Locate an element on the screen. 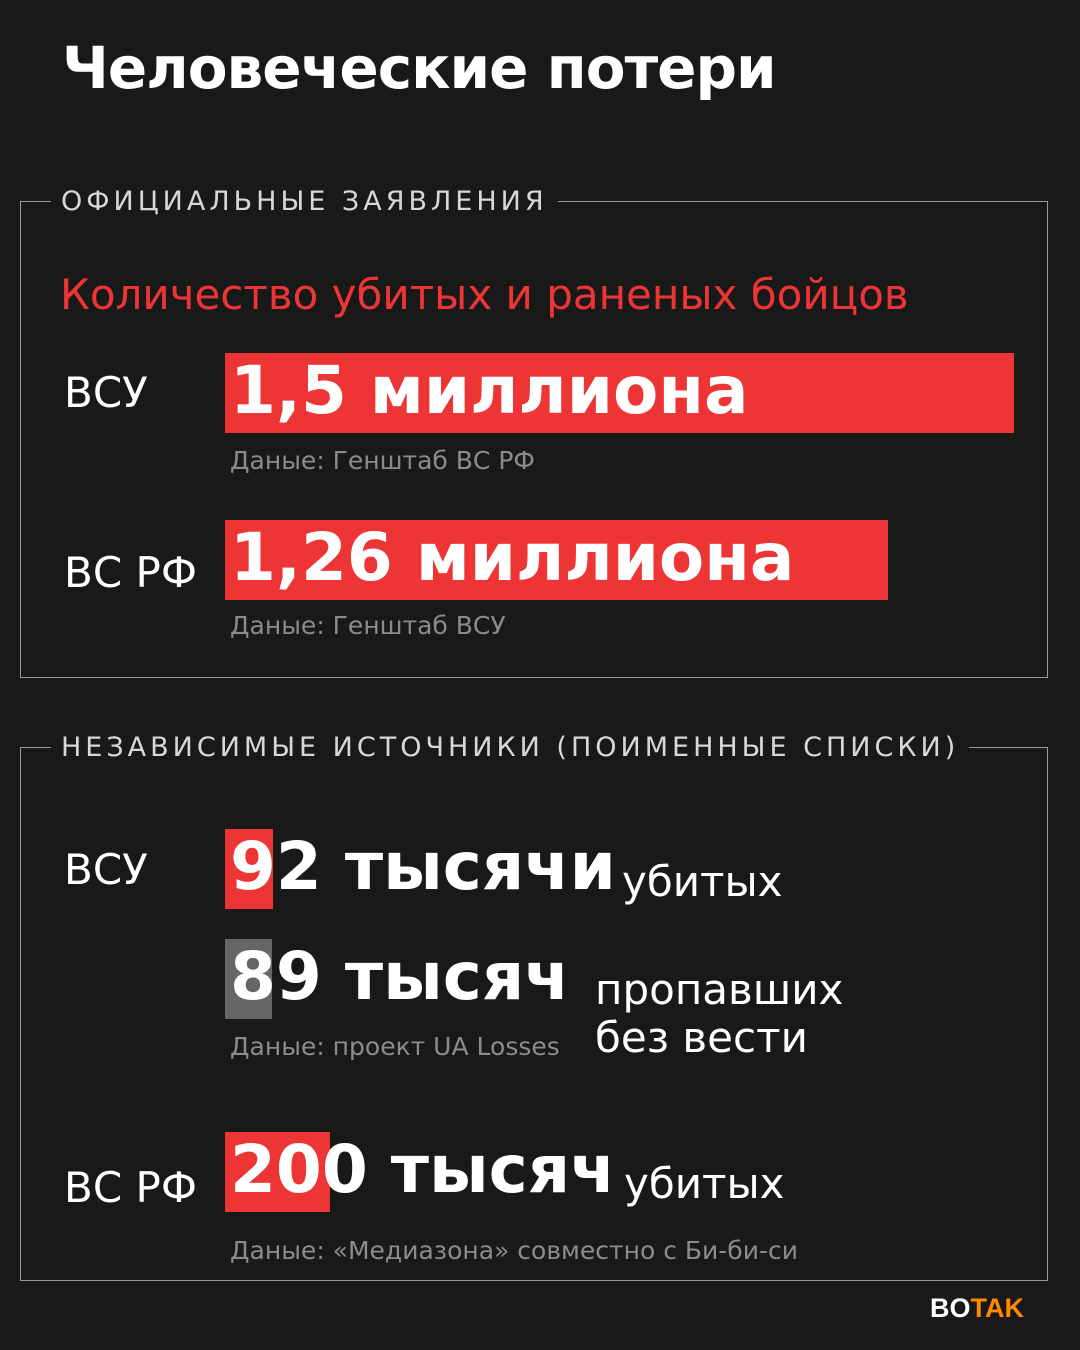  bar-vsu-killed is located at coordinates (249, 869).